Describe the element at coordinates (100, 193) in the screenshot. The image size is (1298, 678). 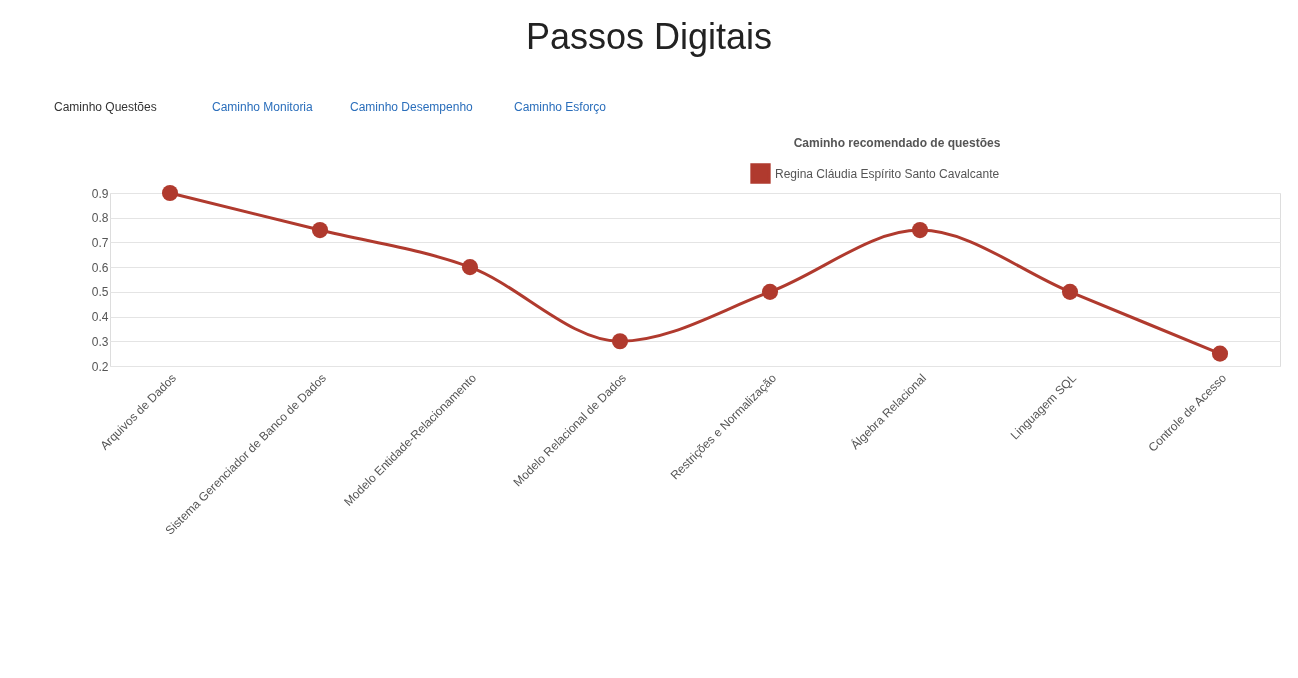
I see `y-tick-label: 0.9` at that location.